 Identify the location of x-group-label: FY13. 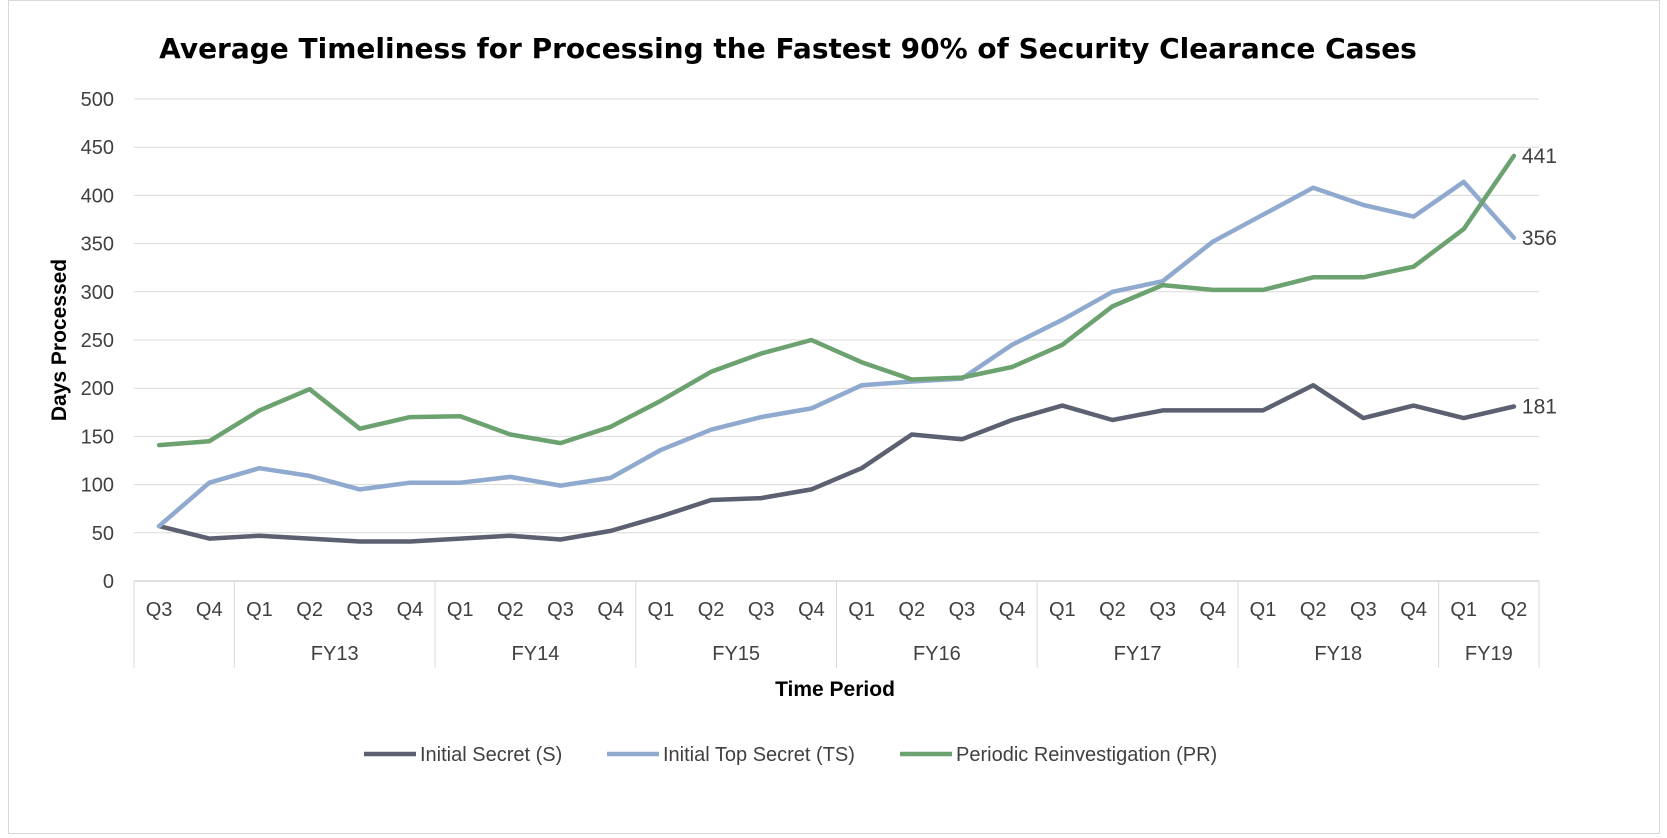
(335, 654).